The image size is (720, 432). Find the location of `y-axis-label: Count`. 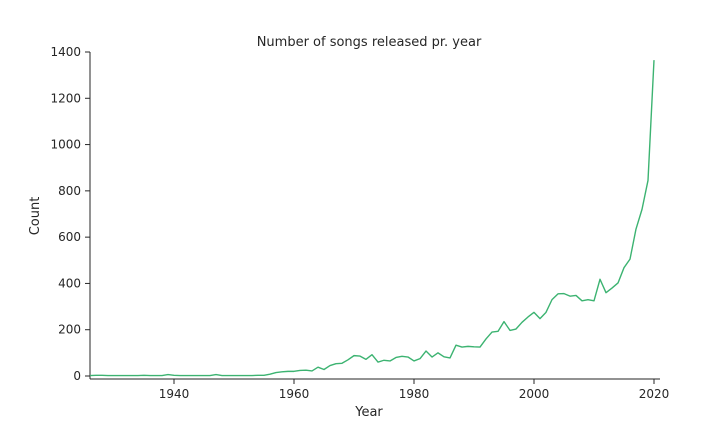

y-axis-label: Count is located at coordinates (35, 216).